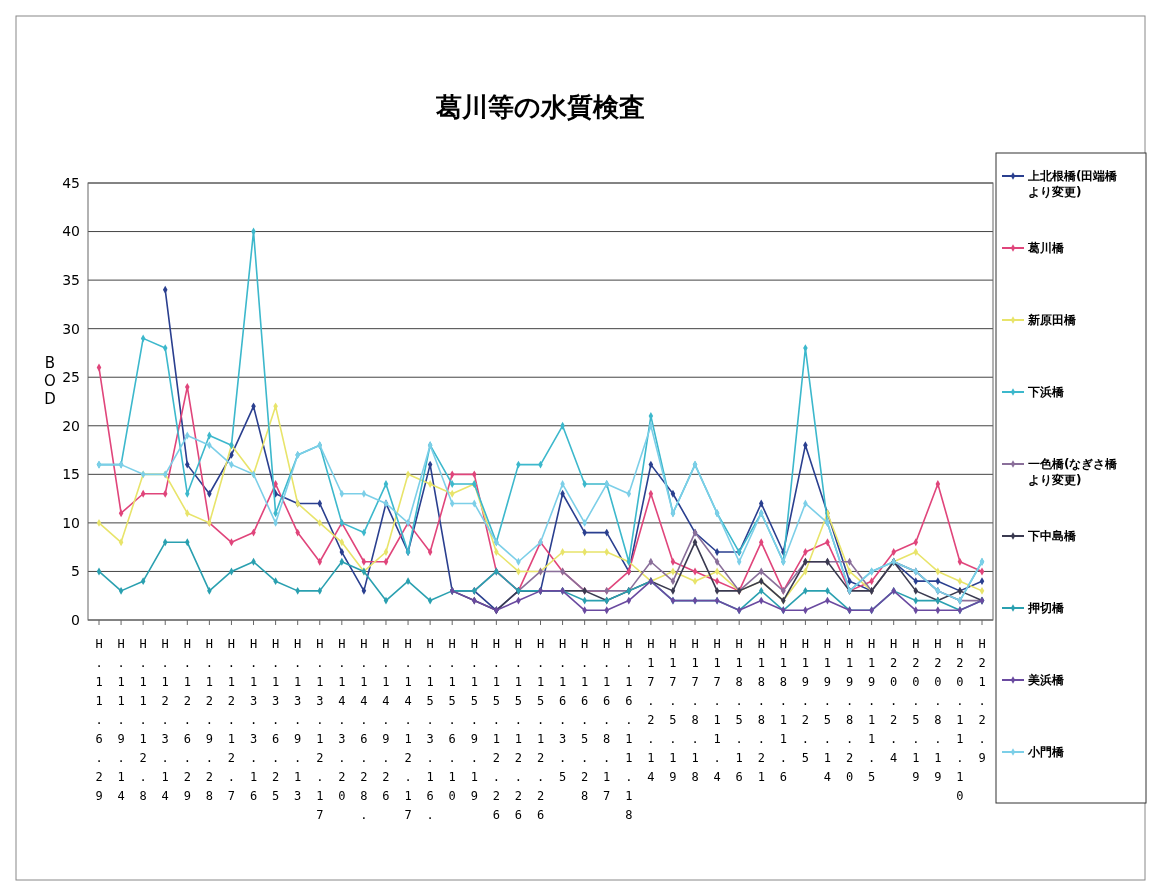  What do you see at coordinates (938, 710) in the screenshot?
I see `x-tick-label: H20.8.19` at bounding box center [938, 710].